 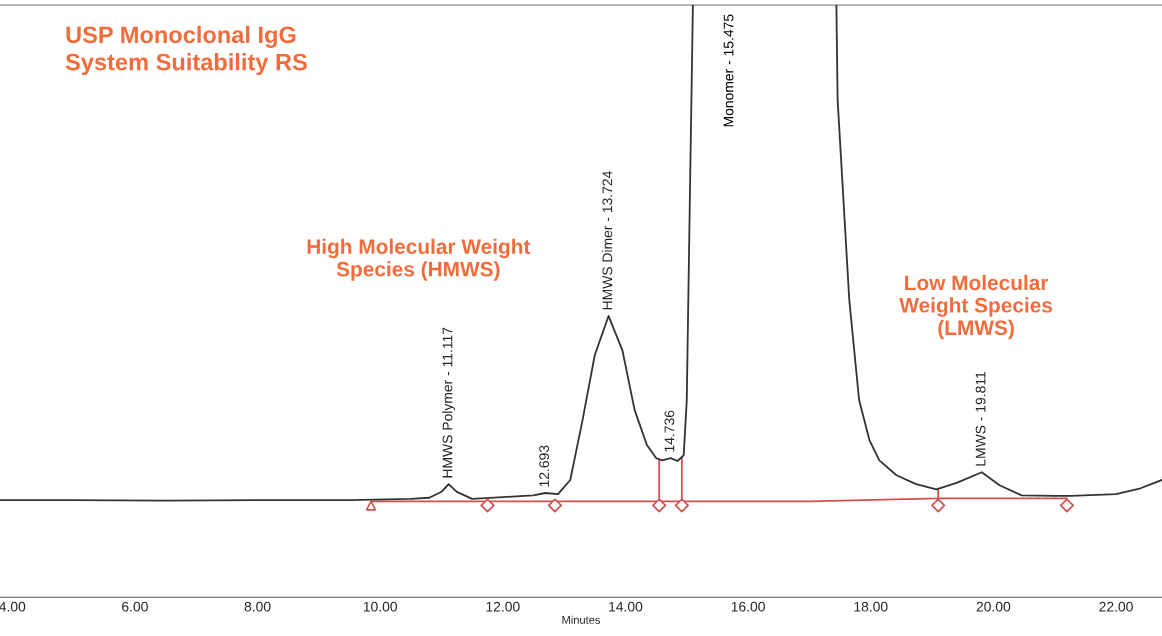 What do you see at coordinates (748, 606) in the screenshot?
I see `x-tick-label: 16.00` at bounding box center [748, 606].